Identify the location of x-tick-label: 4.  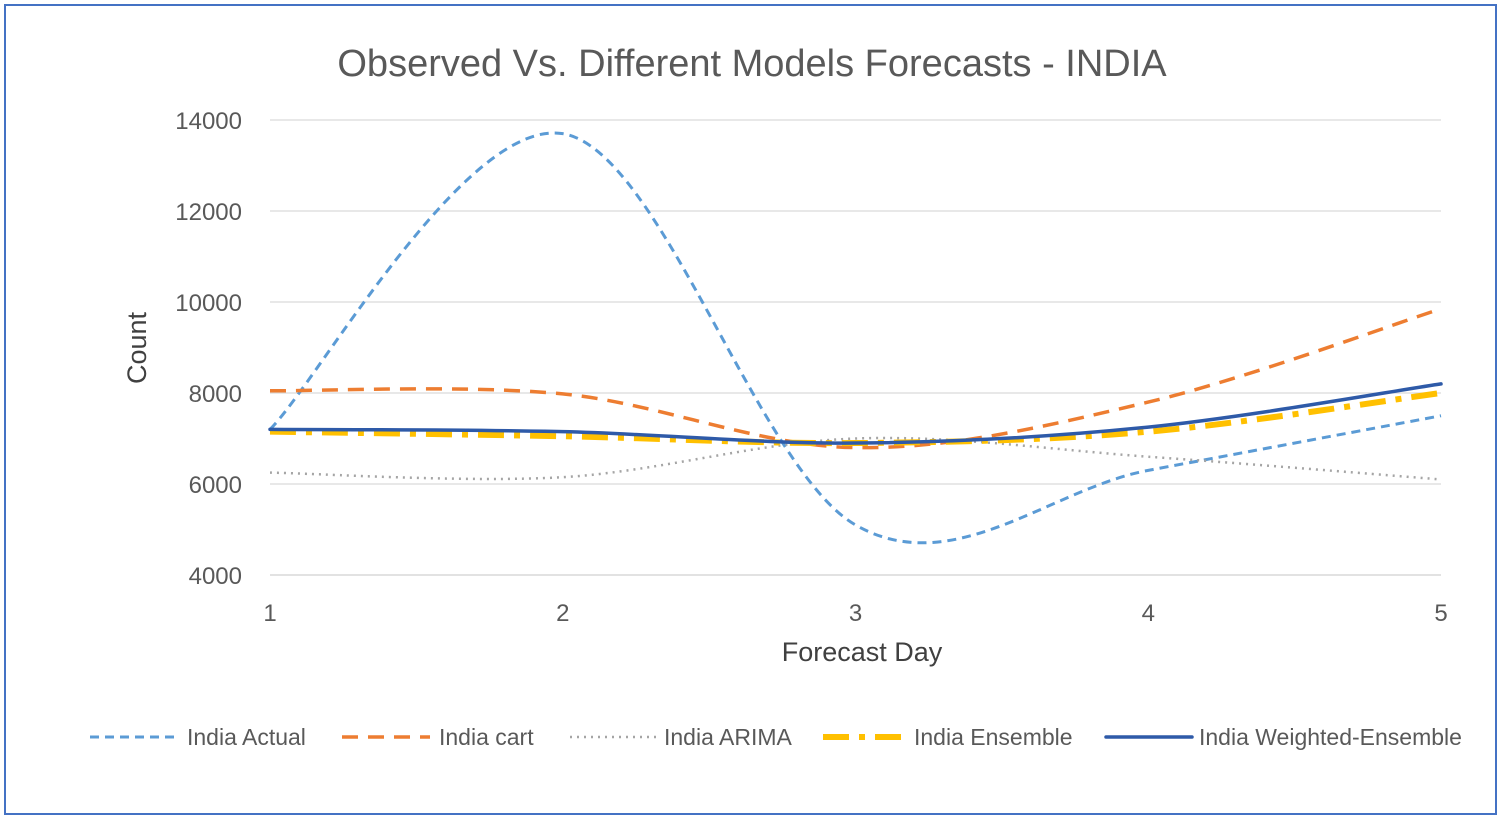
(1148, 613).